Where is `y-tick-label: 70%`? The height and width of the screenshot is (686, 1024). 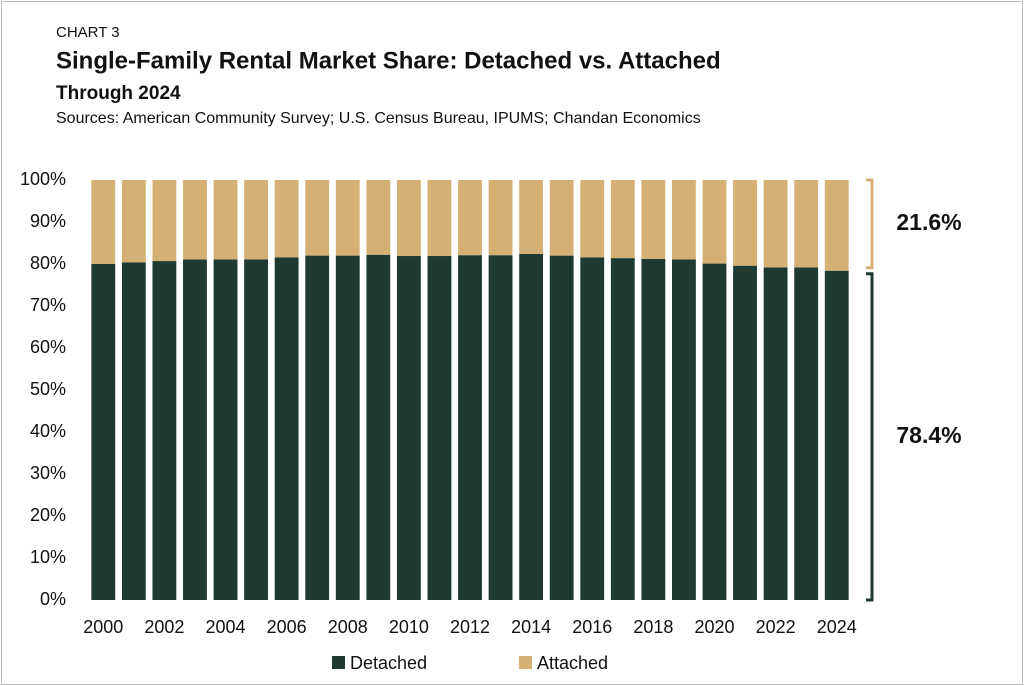 y-tick-label: 70% is located at coordinates (48, 305).